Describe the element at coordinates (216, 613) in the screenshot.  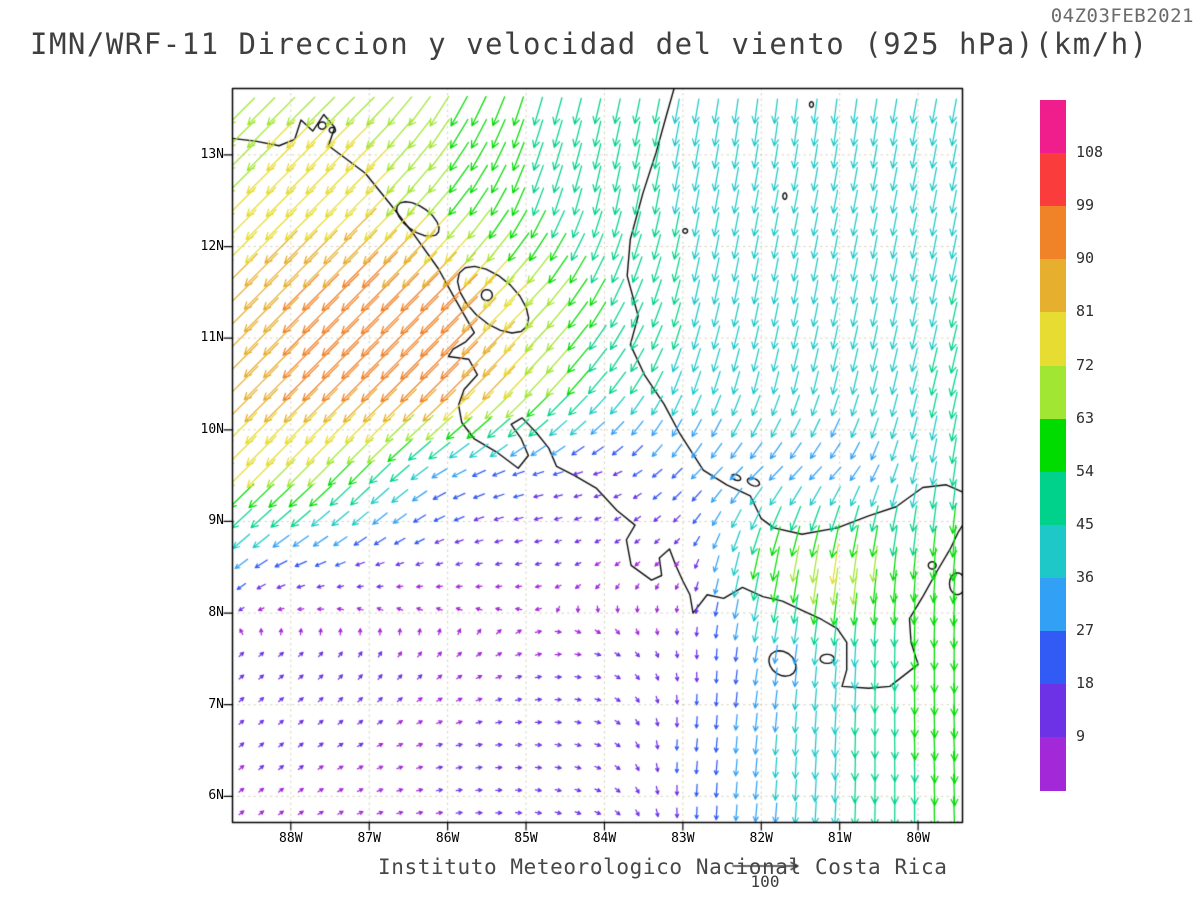
I see `lat-tick-label: 8N` at that location.